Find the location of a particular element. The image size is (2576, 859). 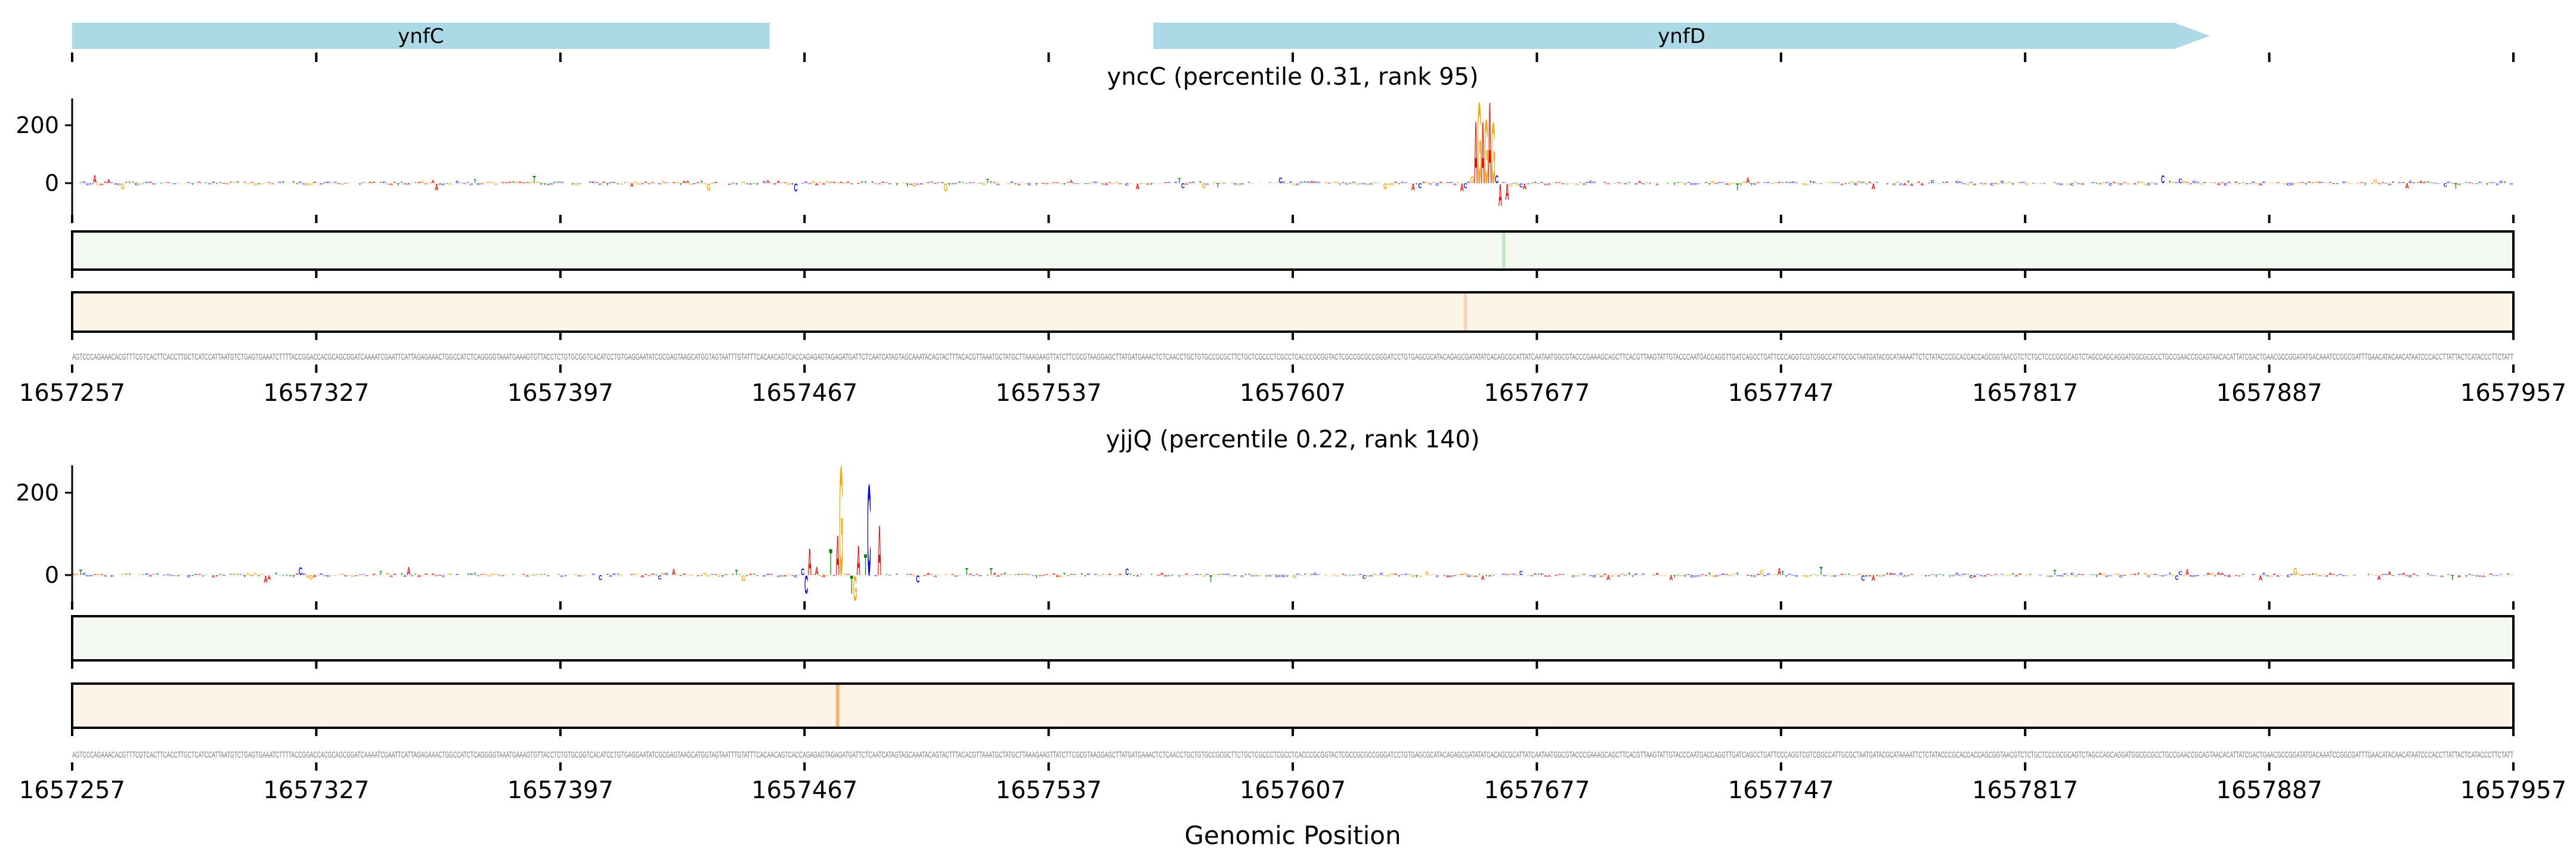

x-tick-label: 1657957 is located at coordinates (2513, 393).